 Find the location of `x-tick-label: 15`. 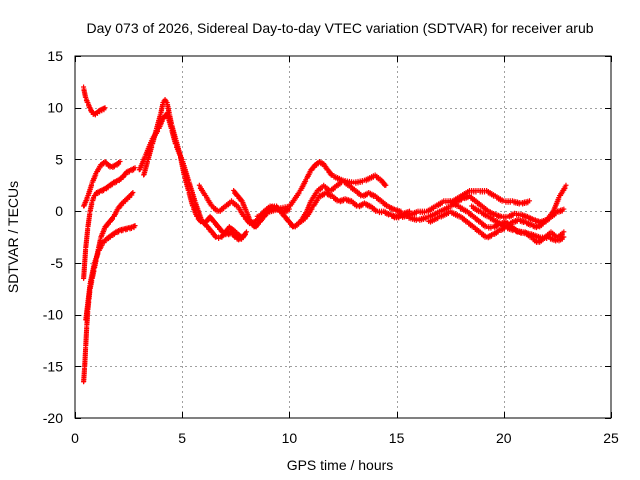

x-tick-label: 15 is located at coordinates (397, 438).